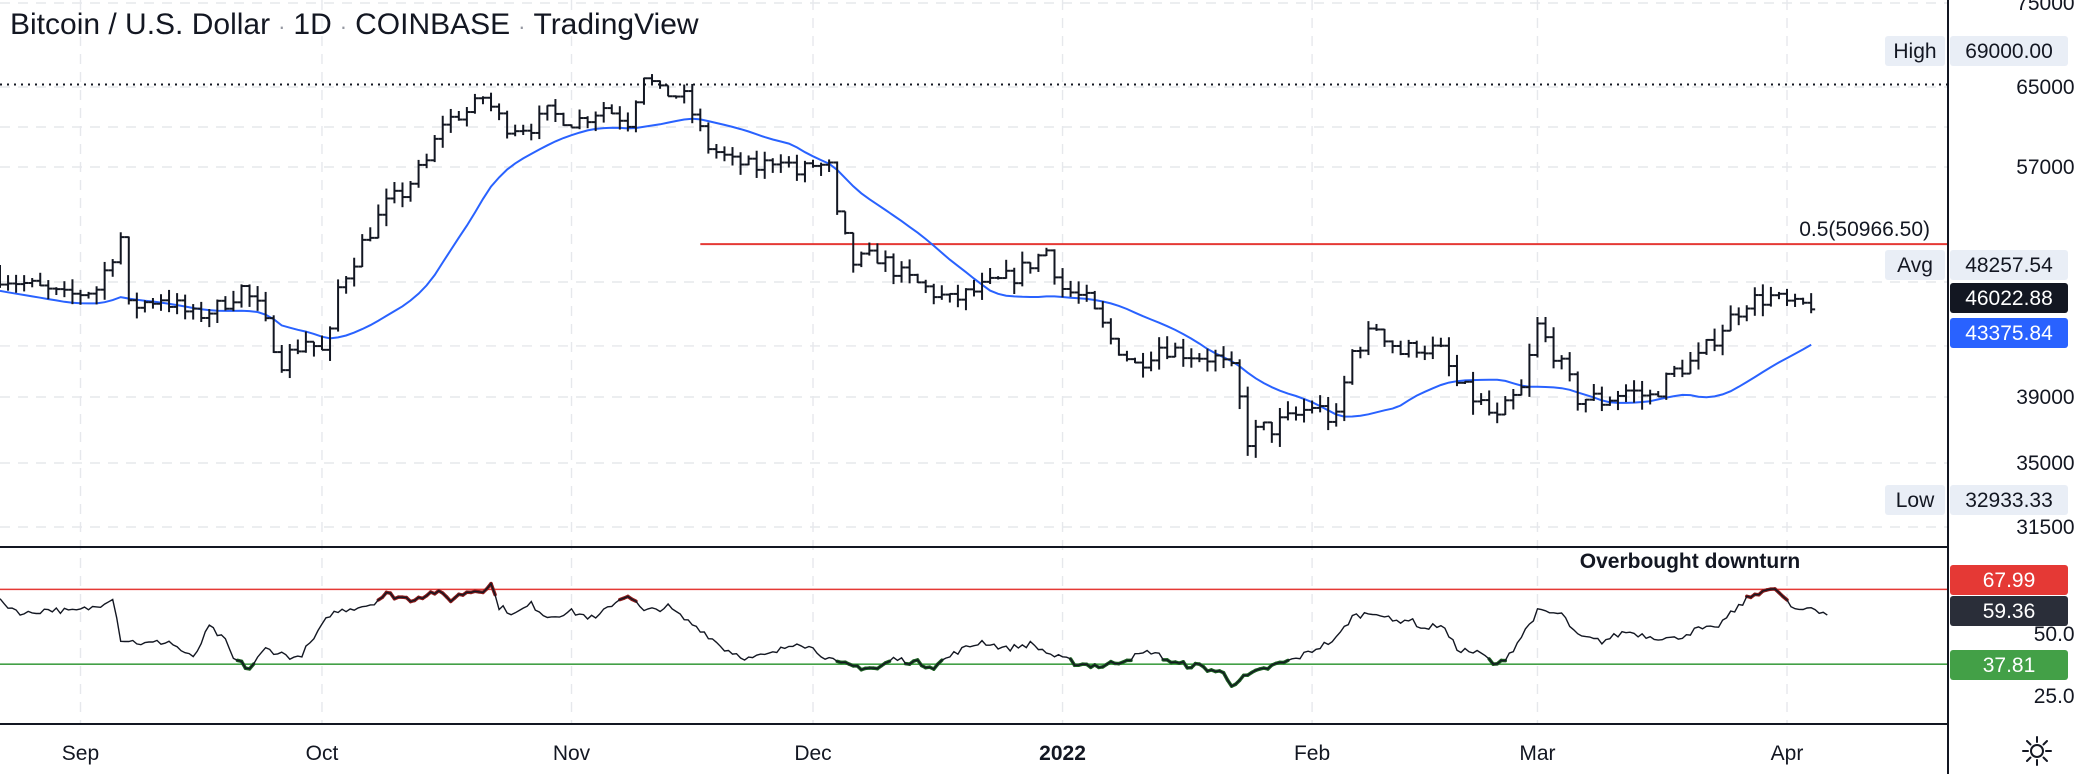 The height and width of the screenshot is (774, 2074). I want to click on price-tick-label: 65000.00, so click(2045, 87).